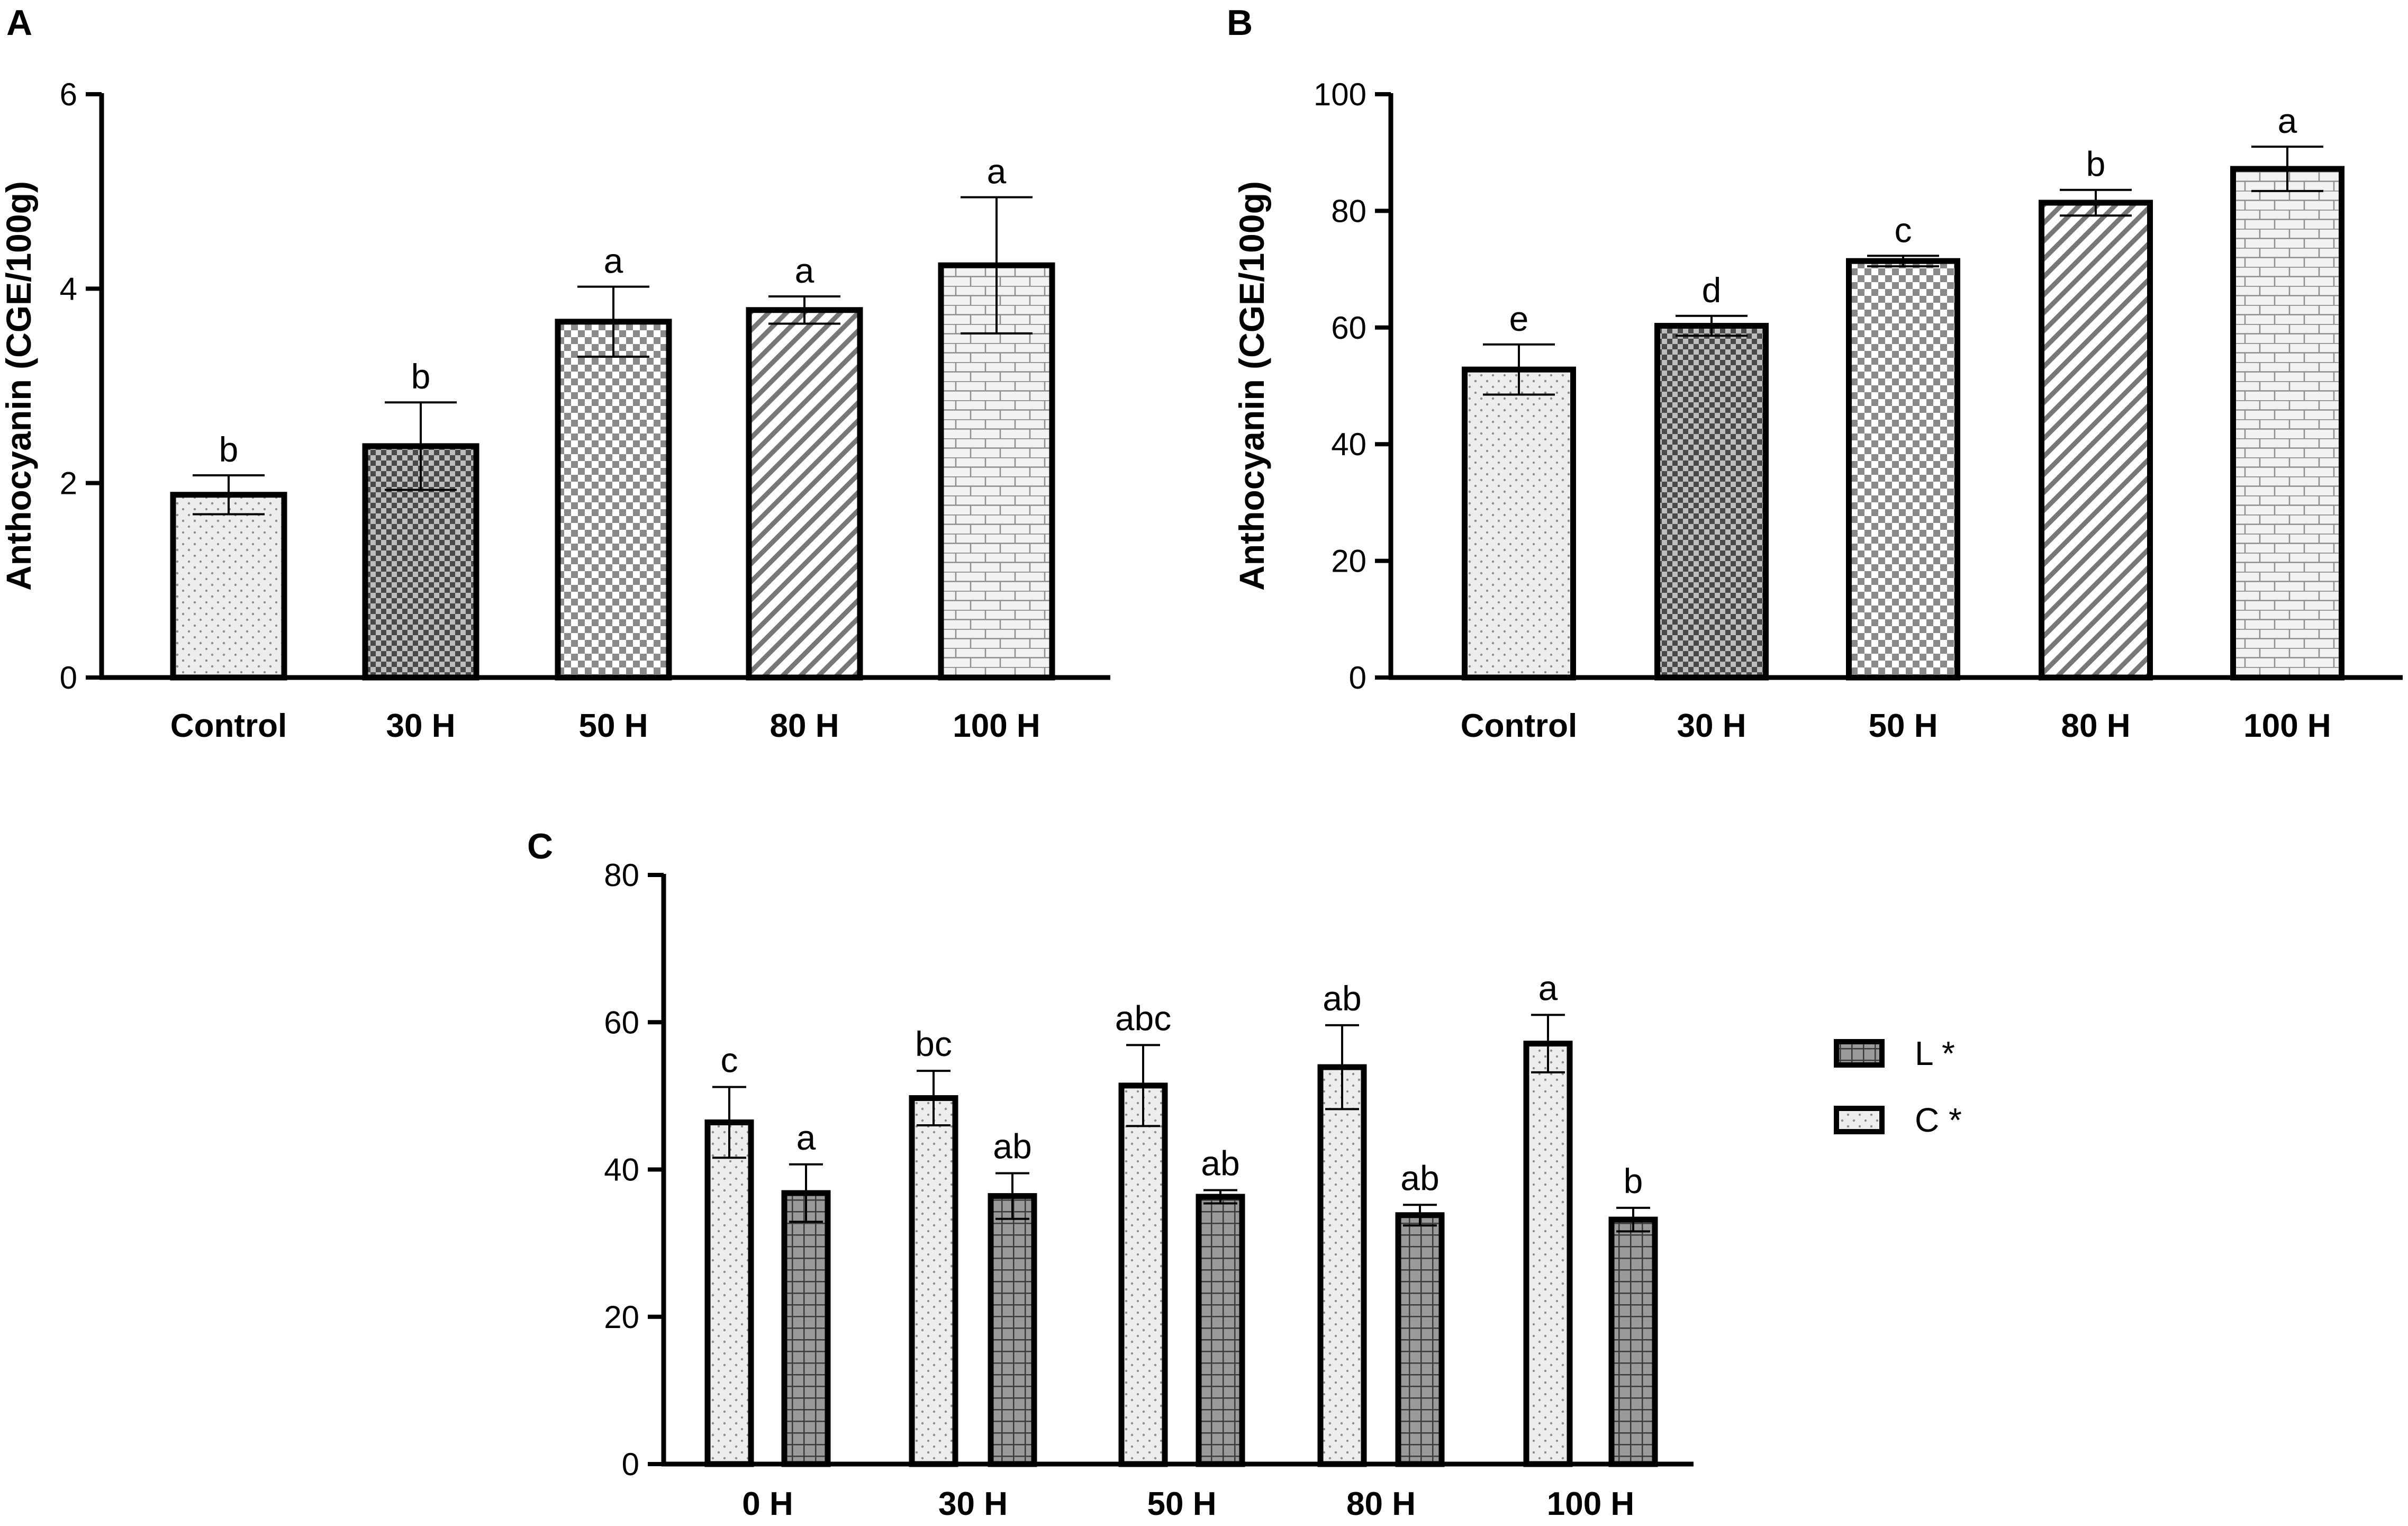 This screenshot has height=1526, width=2408. Describe the element at coordinates (69, 288) in the screenshot. I see `y-tick-label: 4` at that location.